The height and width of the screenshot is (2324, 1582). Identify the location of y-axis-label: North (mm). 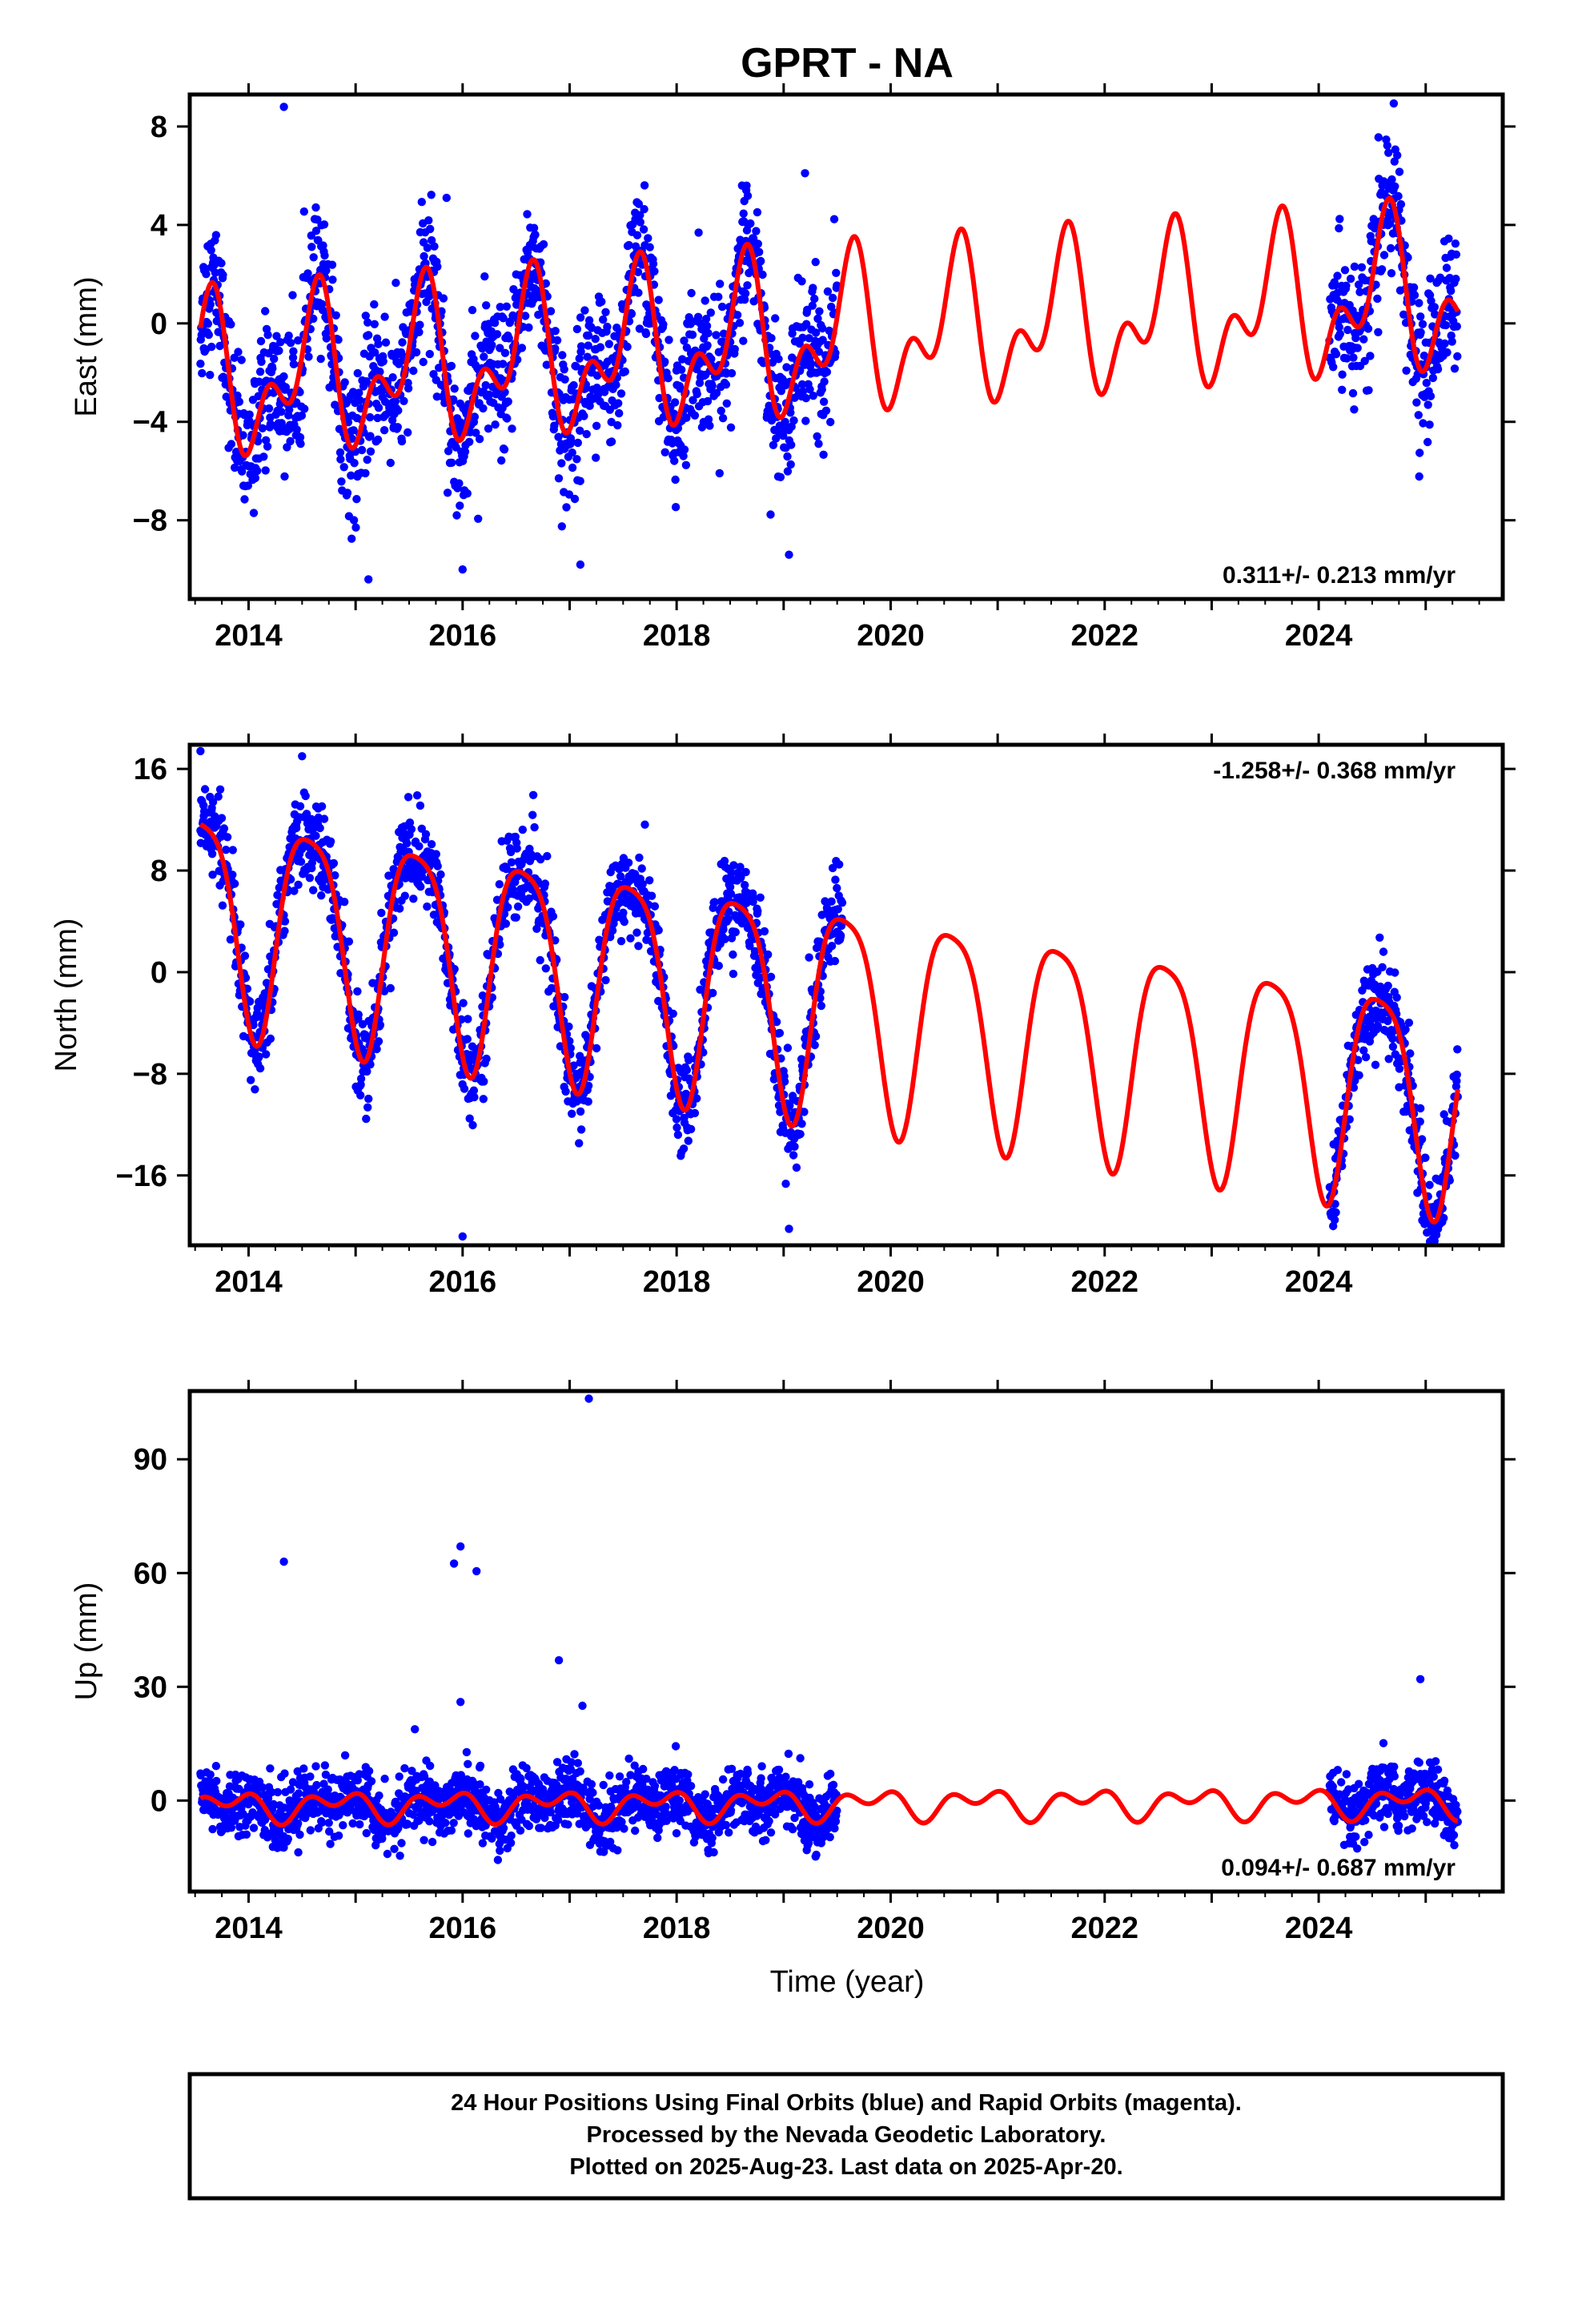
(66, 995).